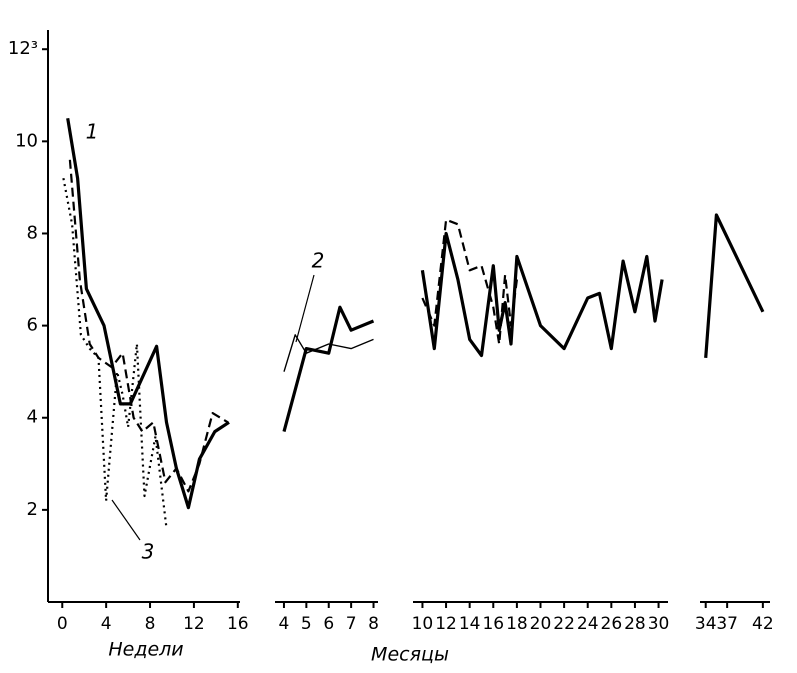  Describe the element at coordinates (318, 261) in the screenshot. I see `curve-label: 2` at that location.